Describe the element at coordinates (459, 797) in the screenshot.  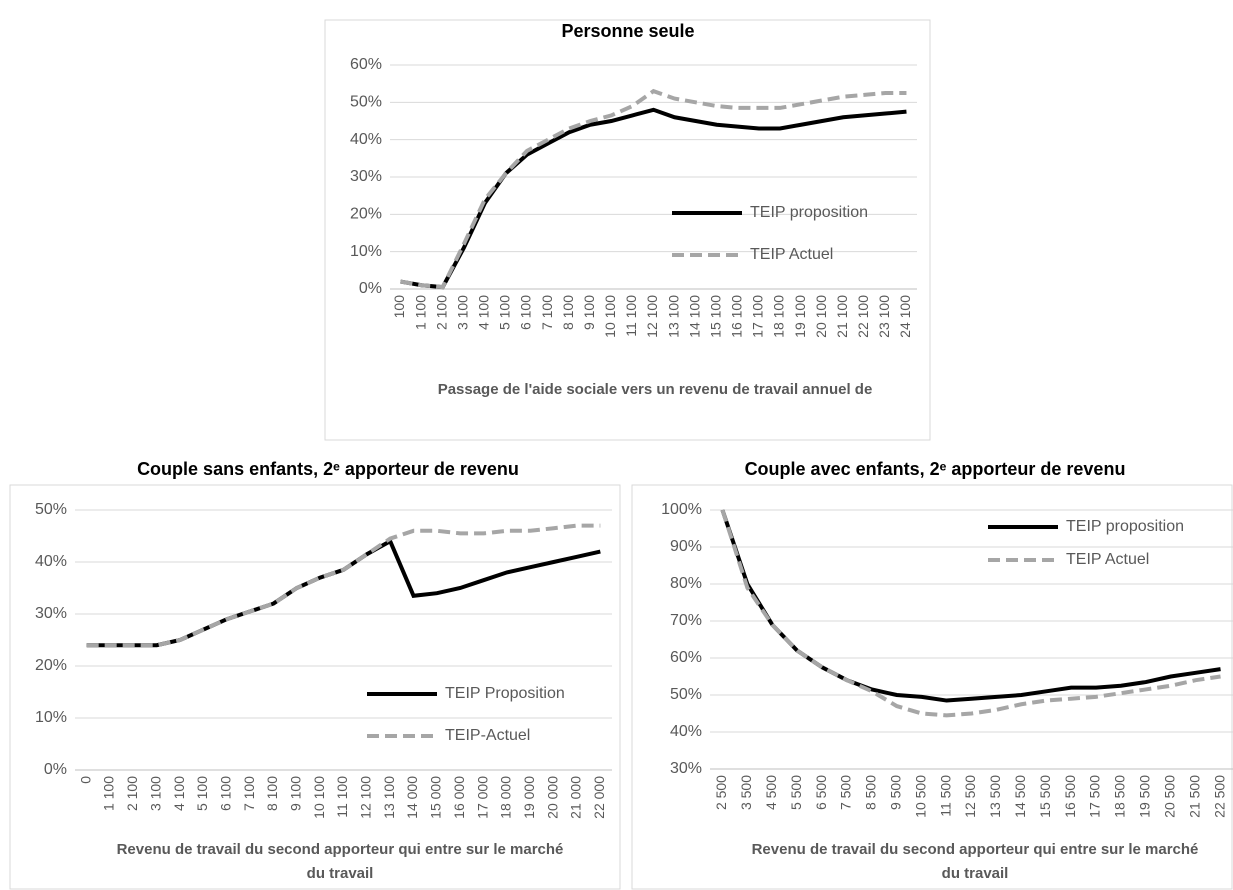
I see `x-tick-label: 16 000` at that location.